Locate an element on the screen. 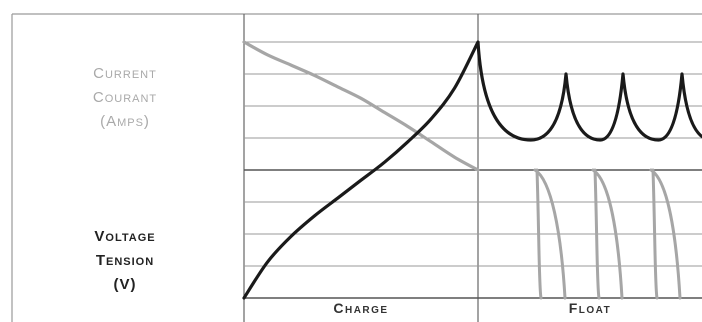  voltage-axis-label: Voltage Tension (V) is located at coordinates (125, 261).